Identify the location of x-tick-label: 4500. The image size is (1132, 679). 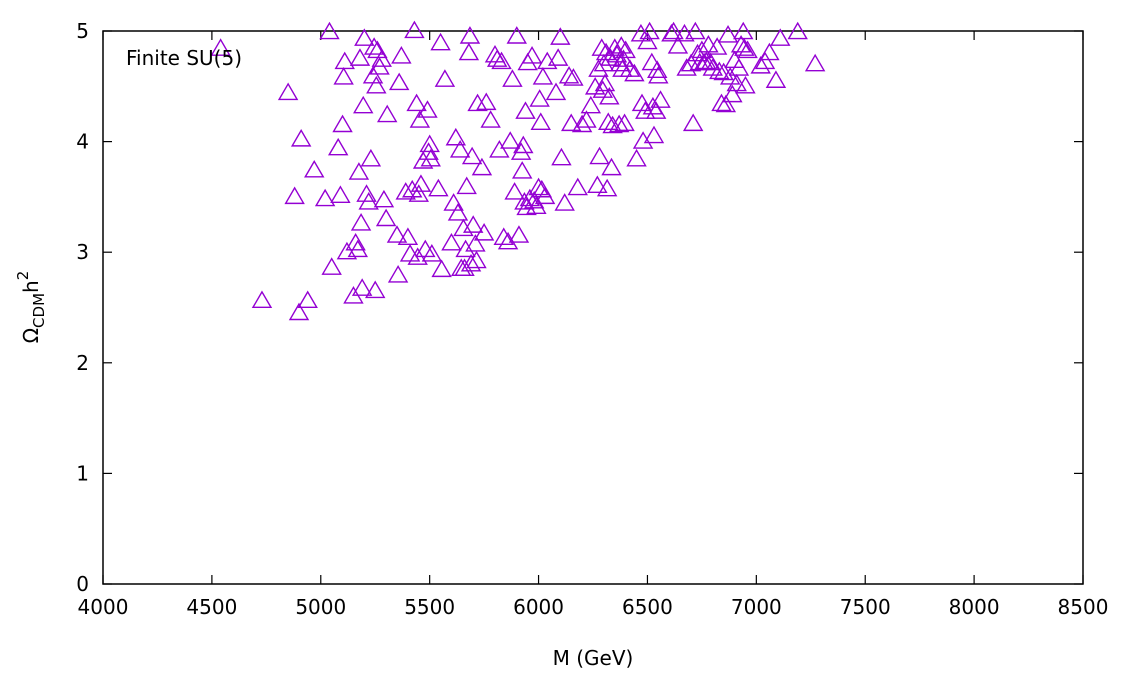
(211, 607).